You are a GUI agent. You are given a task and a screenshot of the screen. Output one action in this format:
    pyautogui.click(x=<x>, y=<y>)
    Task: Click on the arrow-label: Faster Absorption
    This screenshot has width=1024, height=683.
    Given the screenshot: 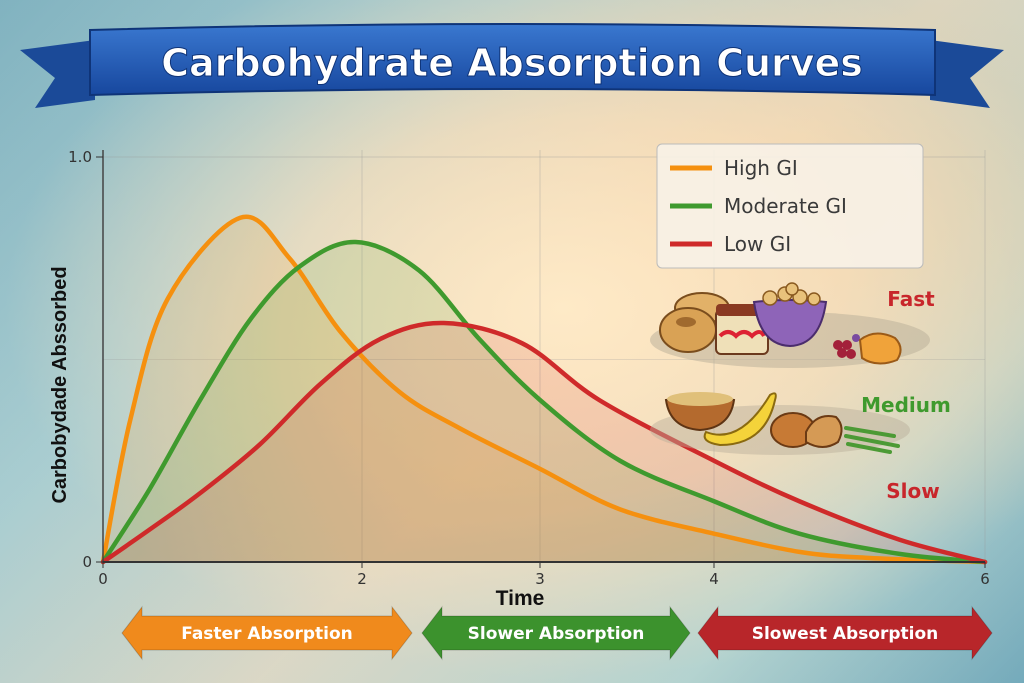 What is the action you would take?
    pyautogui.click(x=267, y=634)
    